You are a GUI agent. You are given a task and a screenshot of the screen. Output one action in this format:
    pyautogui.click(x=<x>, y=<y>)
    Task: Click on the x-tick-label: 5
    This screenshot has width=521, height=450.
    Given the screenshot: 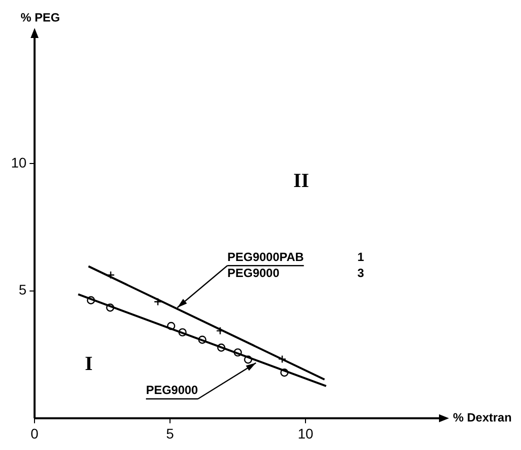 What is the action you would take?
    pyautogui.click(x=170, y=433)
    